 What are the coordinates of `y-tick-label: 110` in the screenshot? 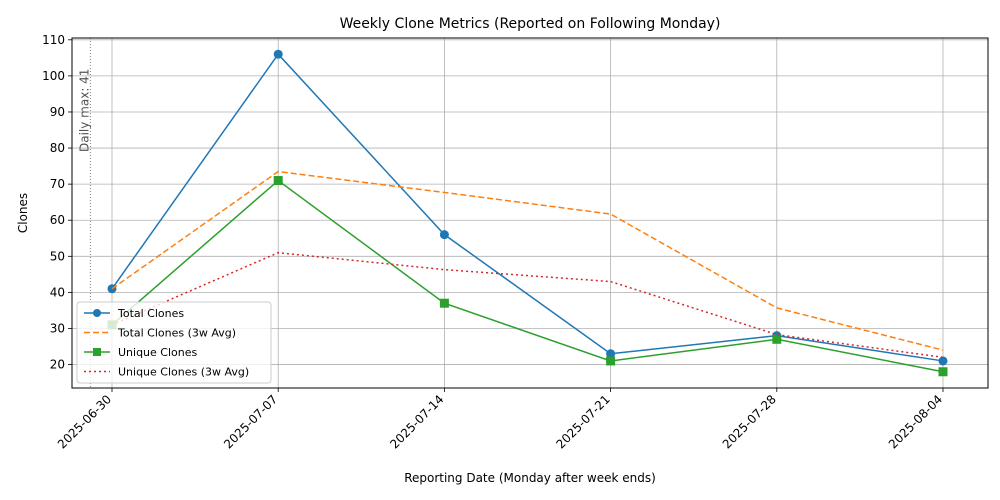 It's located at (53, 40).